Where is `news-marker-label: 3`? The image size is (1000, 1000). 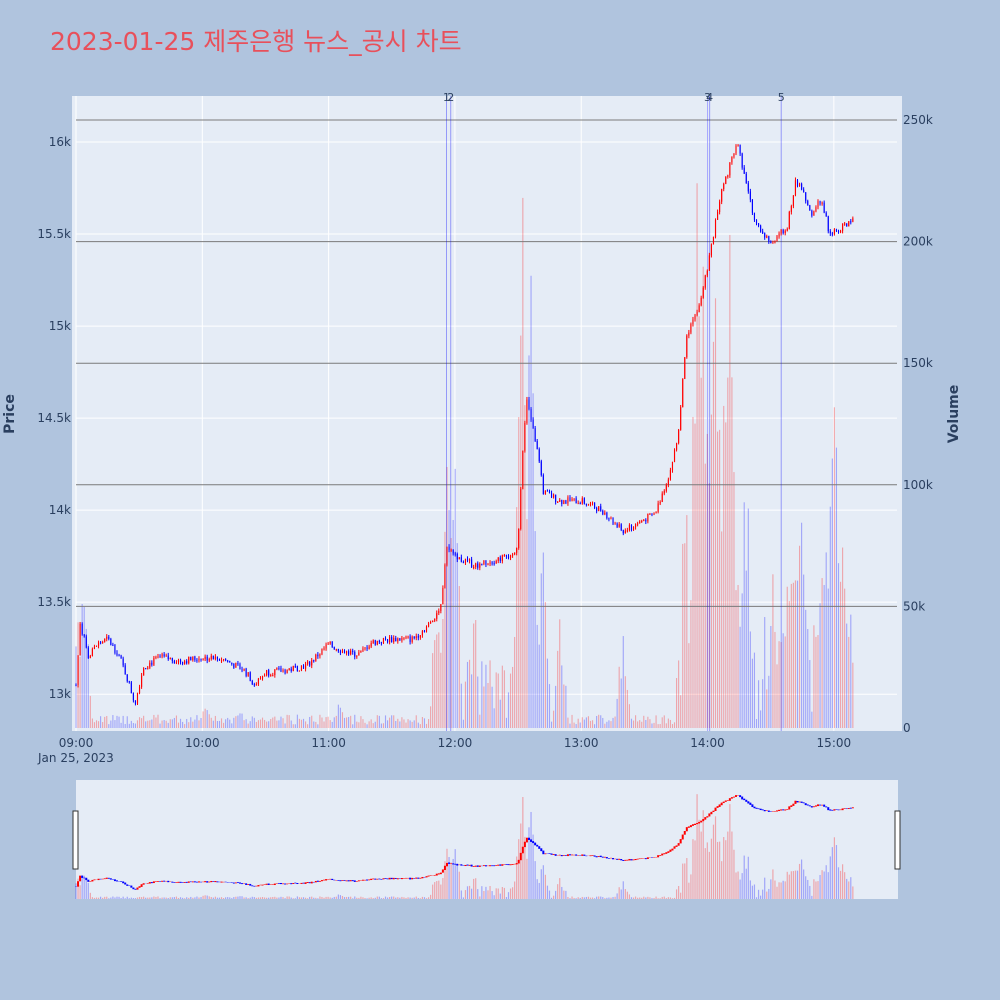
news-marker-label: 3 is located at coordinates (707, 97).